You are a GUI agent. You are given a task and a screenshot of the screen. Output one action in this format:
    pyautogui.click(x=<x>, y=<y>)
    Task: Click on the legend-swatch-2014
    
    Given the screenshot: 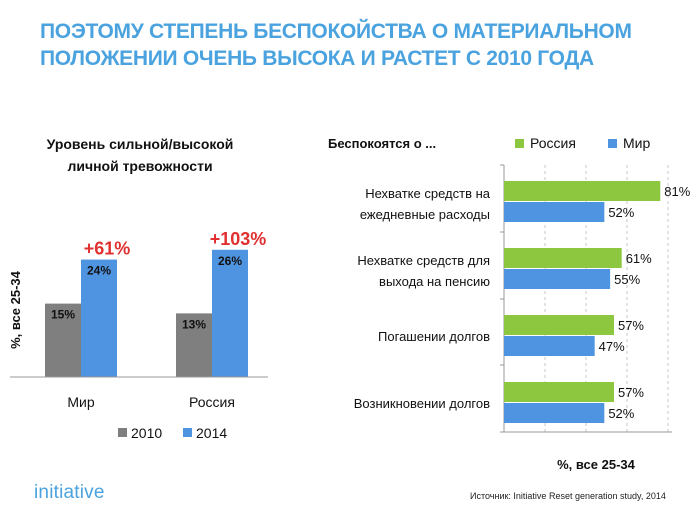 What is the action you would take?
    pyautogui.click(x=187, y=432)
    